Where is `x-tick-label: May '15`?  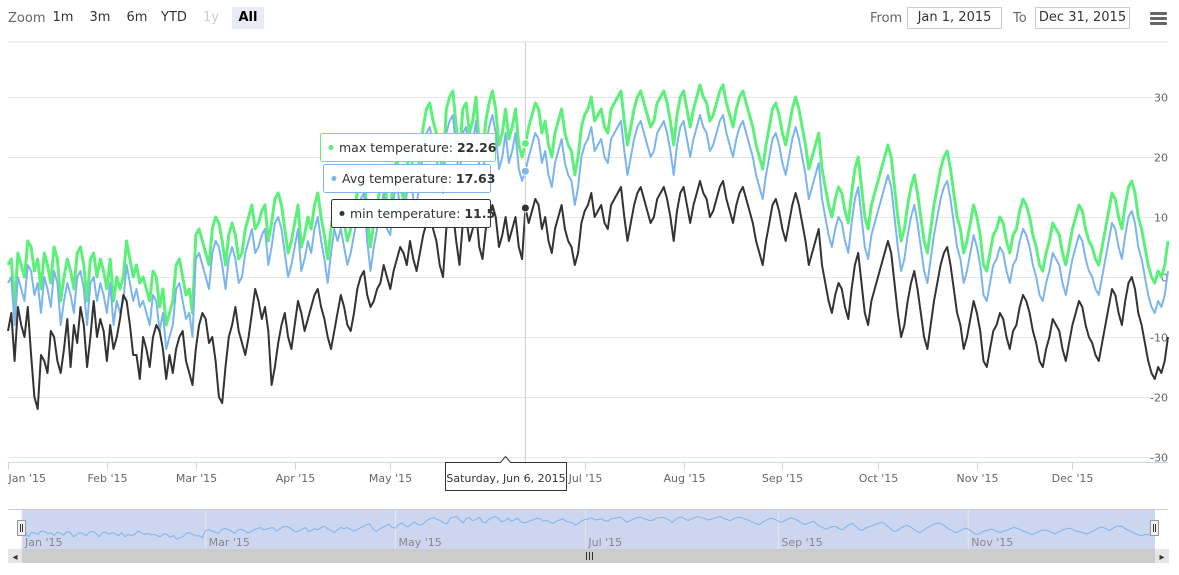
x-tick-label: May '15 is located at coordinates (390, 478).